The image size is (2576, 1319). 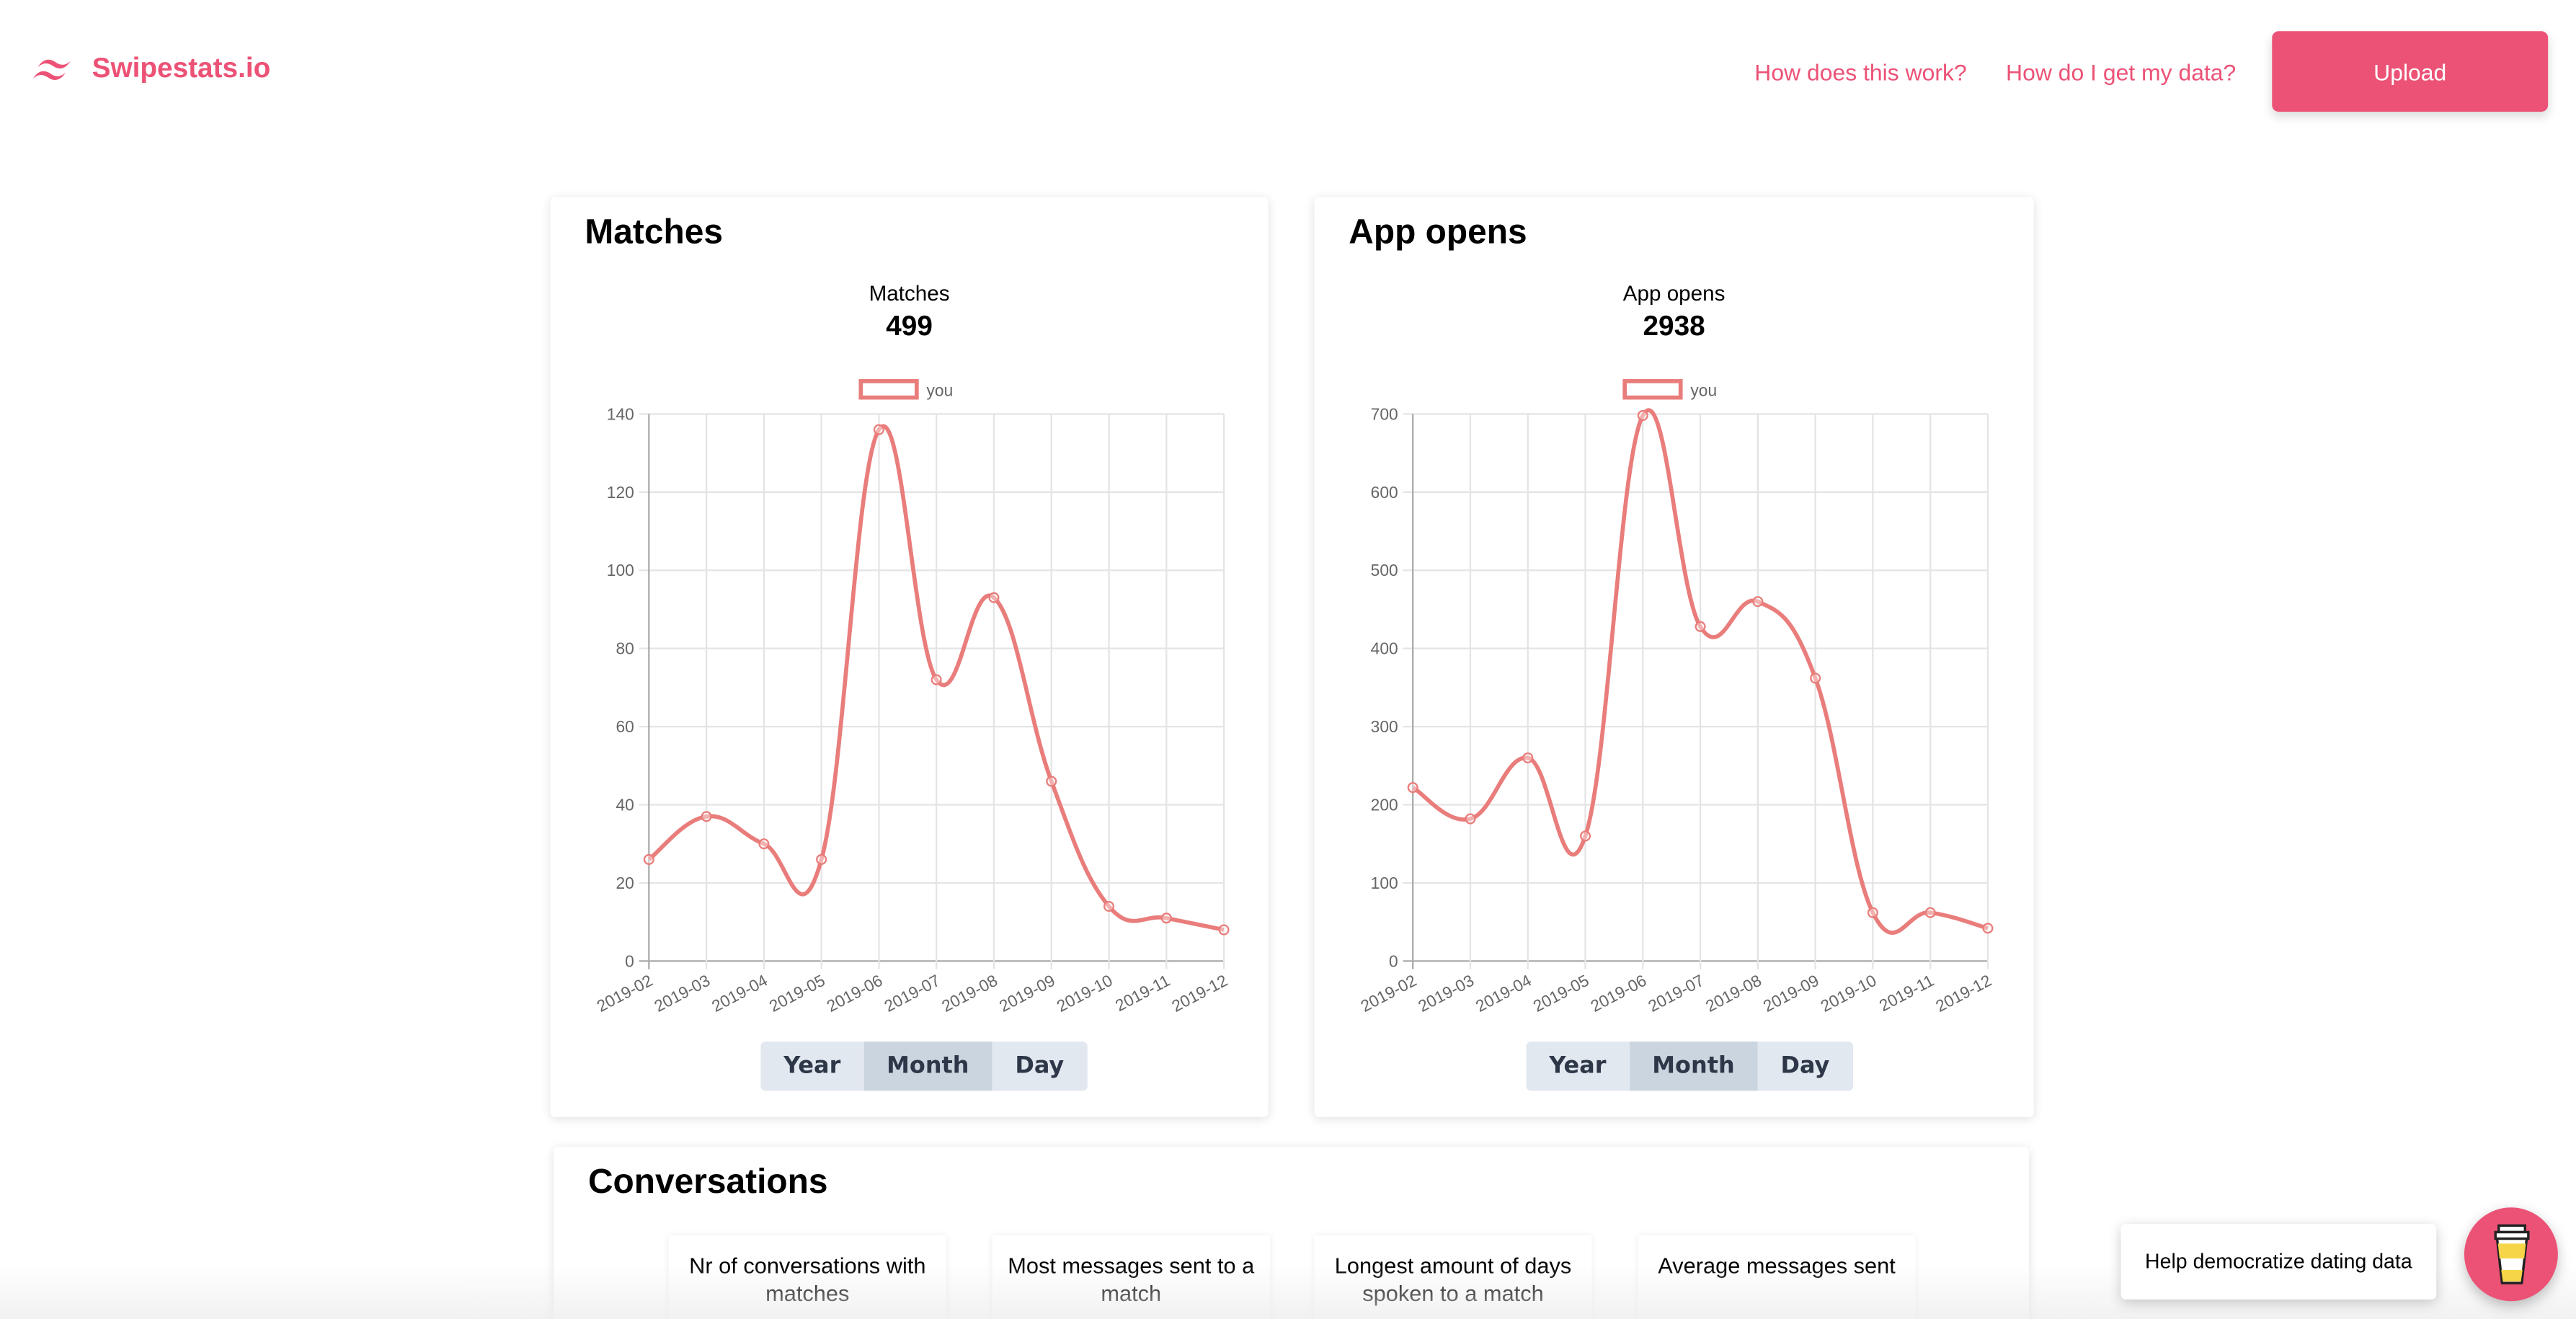 What do you see at coordinates (625, 805) in the screenshot?
I see `y-tick-label: 40` at bounding box center [625, 805].